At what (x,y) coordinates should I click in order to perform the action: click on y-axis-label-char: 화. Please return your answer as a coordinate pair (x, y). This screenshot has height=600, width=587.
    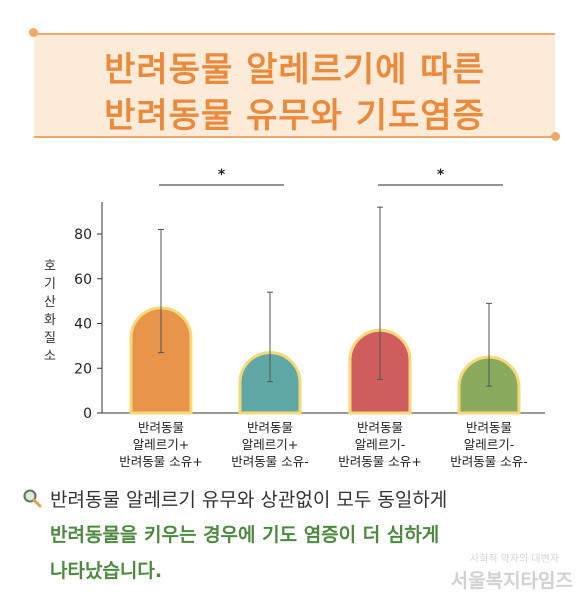
    Looking at the image, I should click on (50, 320).